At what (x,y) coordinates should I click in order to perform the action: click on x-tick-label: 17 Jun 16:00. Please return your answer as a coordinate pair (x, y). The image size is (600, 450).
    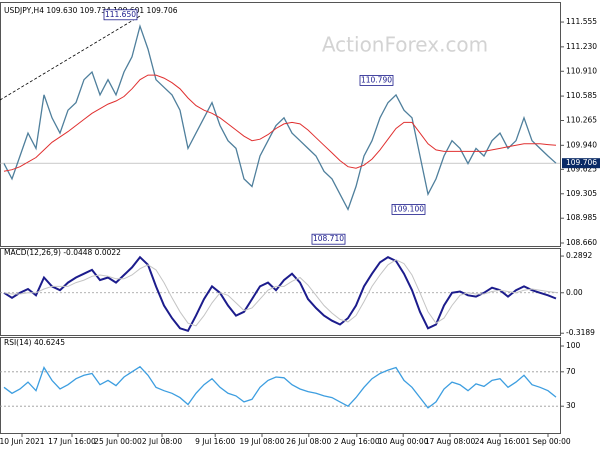
    Looking at the image, I should click on (72, 441).